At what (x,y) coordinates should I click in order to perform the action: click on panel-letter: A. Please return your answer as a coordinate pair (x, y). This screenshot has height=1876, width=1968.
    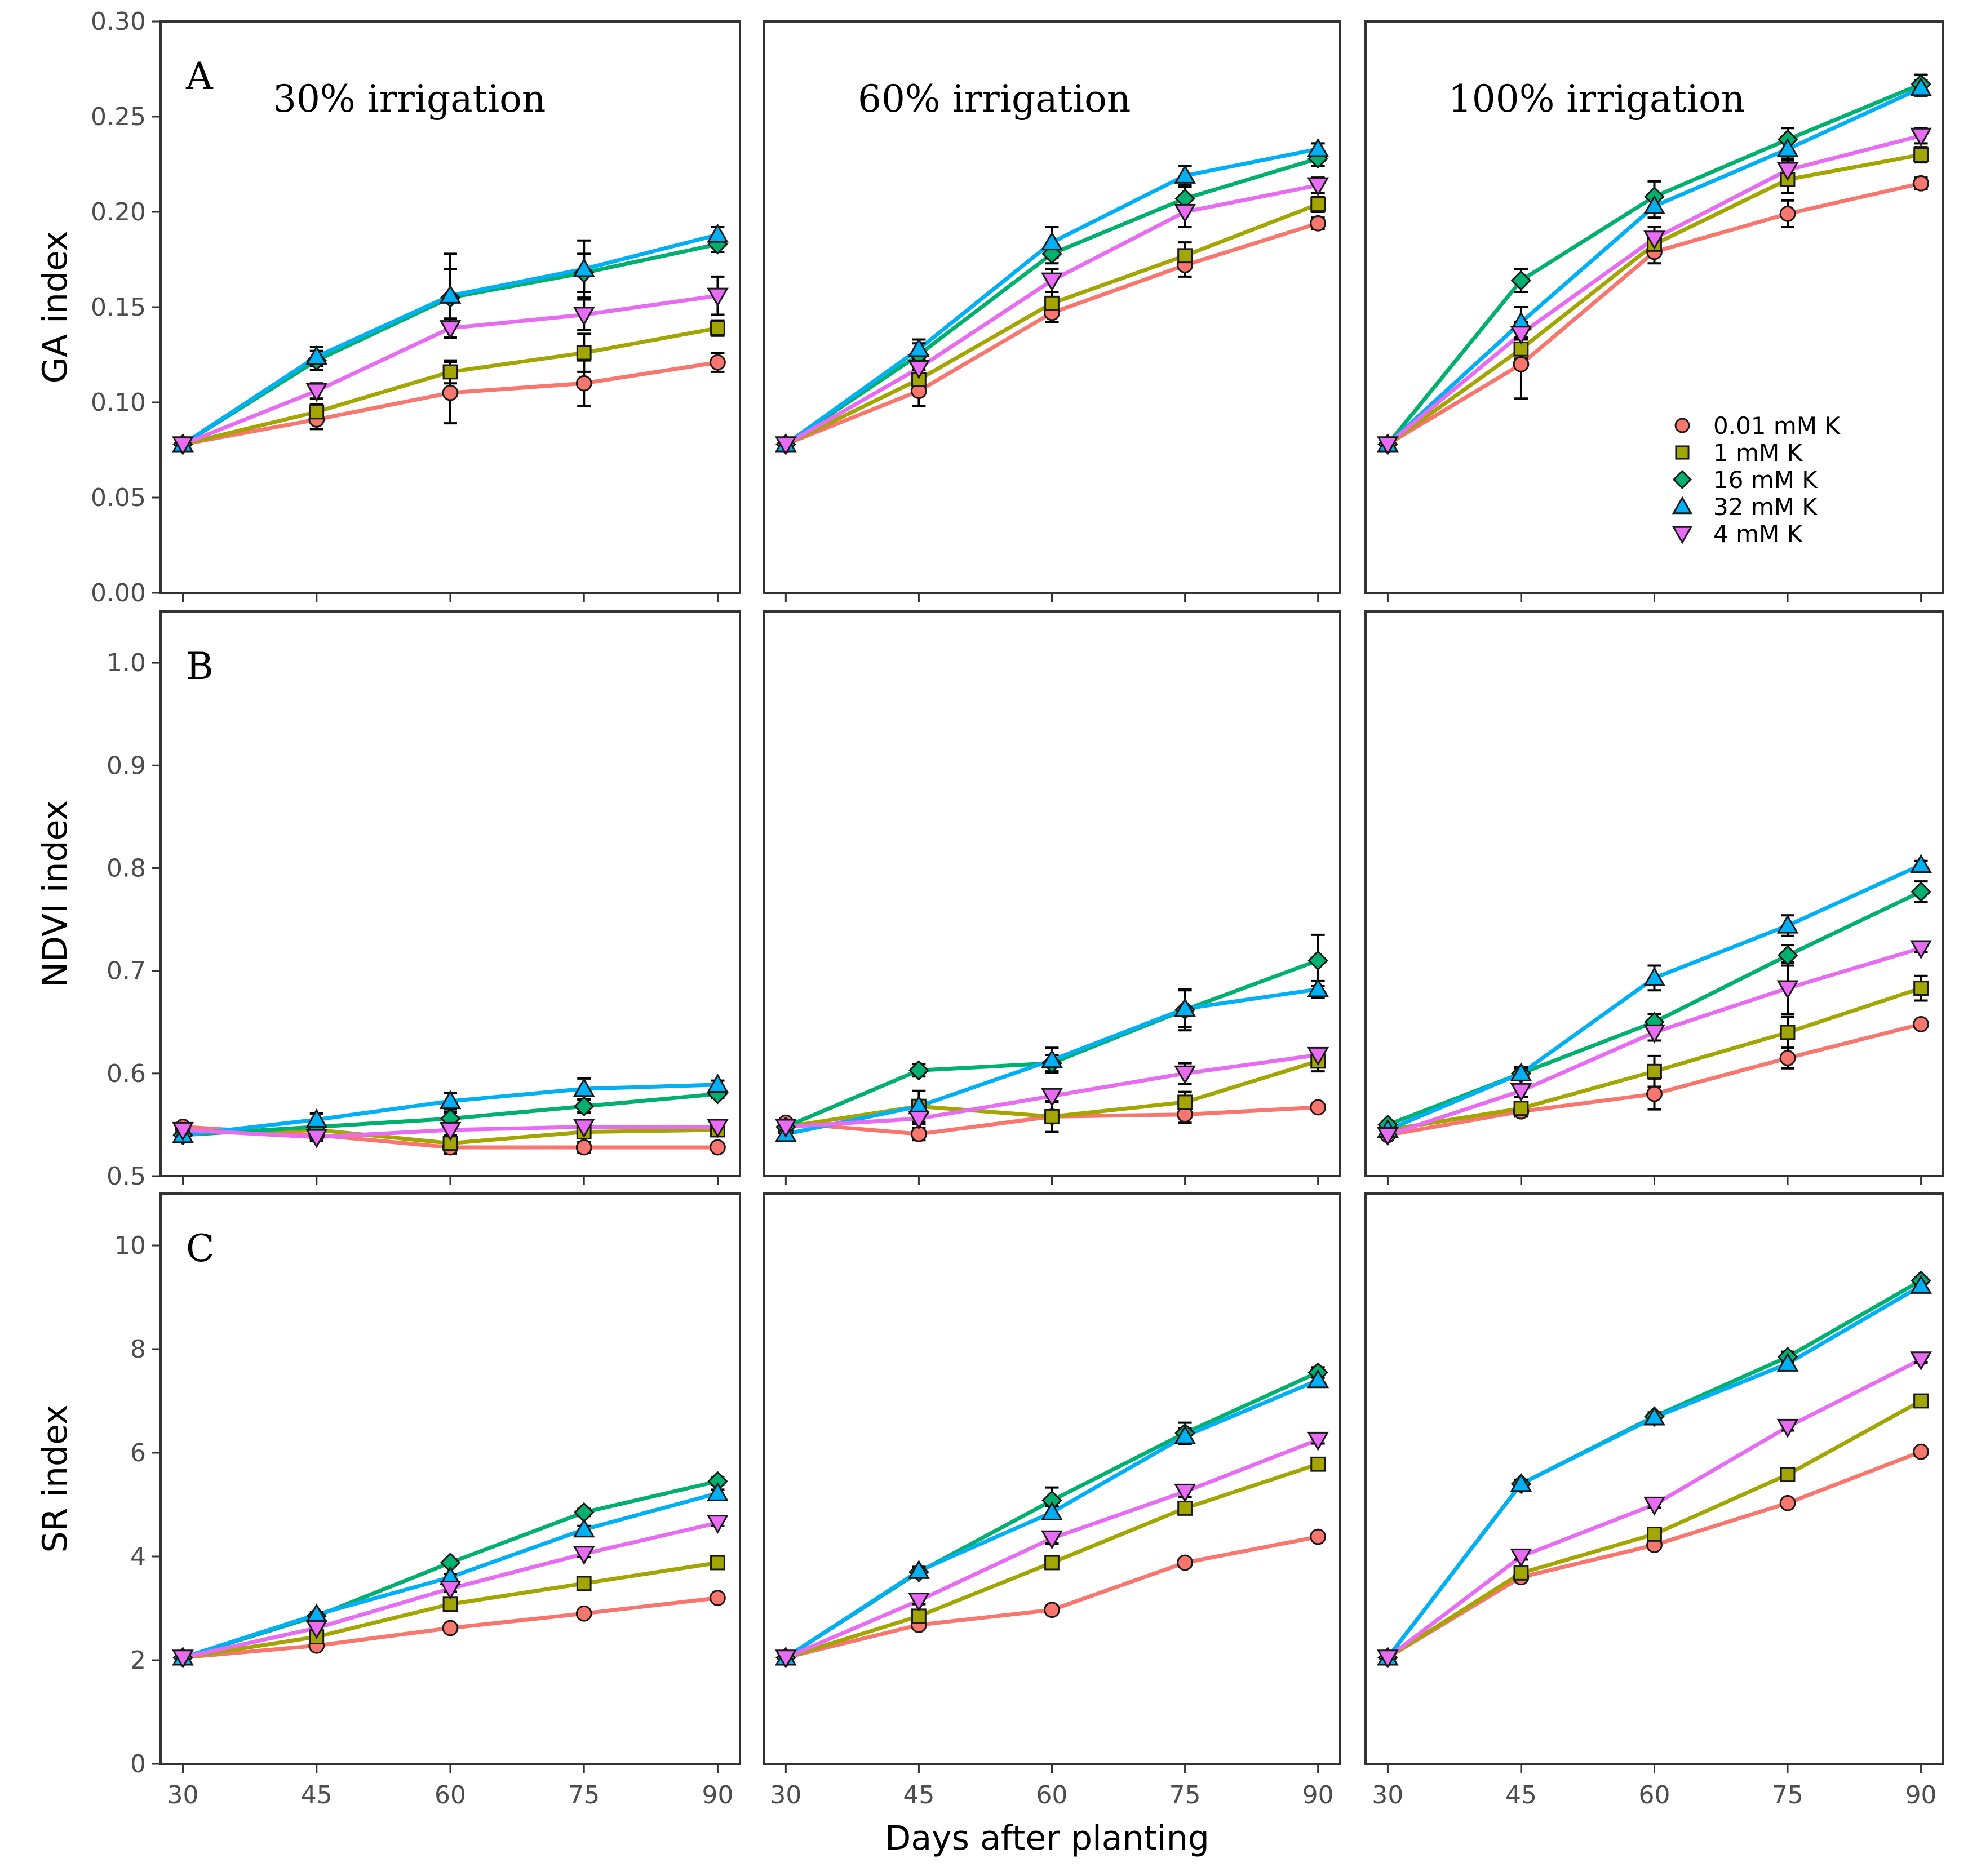
    Looking at the image, I should click on (199, 76).